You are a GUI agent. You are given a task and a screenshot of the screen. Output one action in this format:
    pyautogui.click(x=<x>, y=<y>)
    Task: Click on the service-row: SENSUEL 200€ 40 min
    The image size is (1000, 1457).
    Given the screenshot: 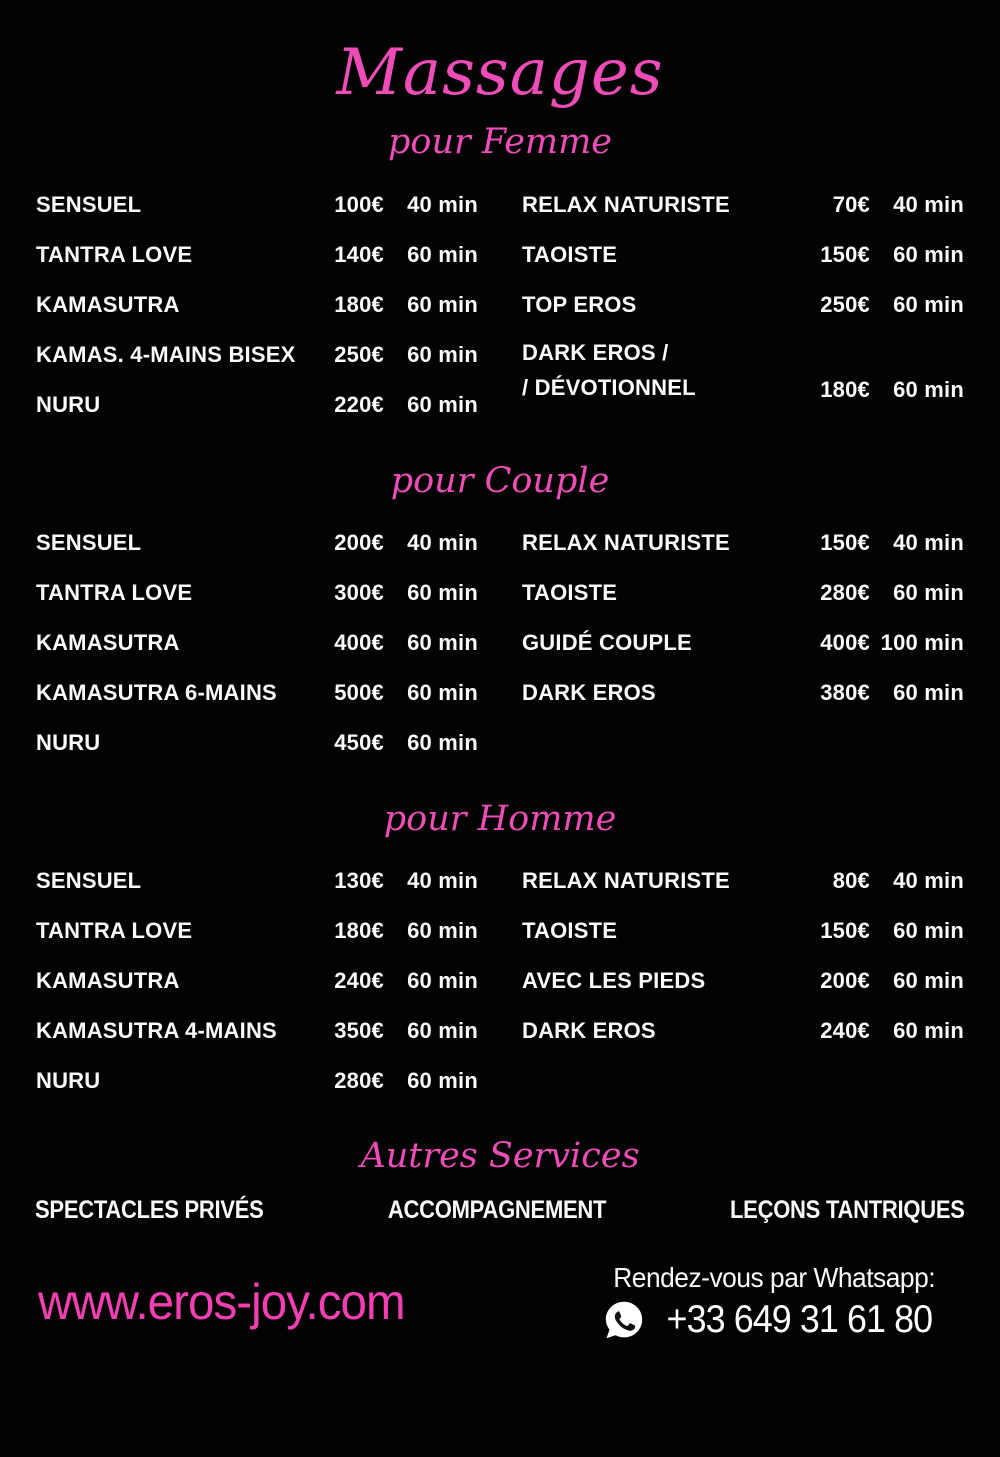 What is the action you would take?
    pyautogui.click(x=257, y=543)
    